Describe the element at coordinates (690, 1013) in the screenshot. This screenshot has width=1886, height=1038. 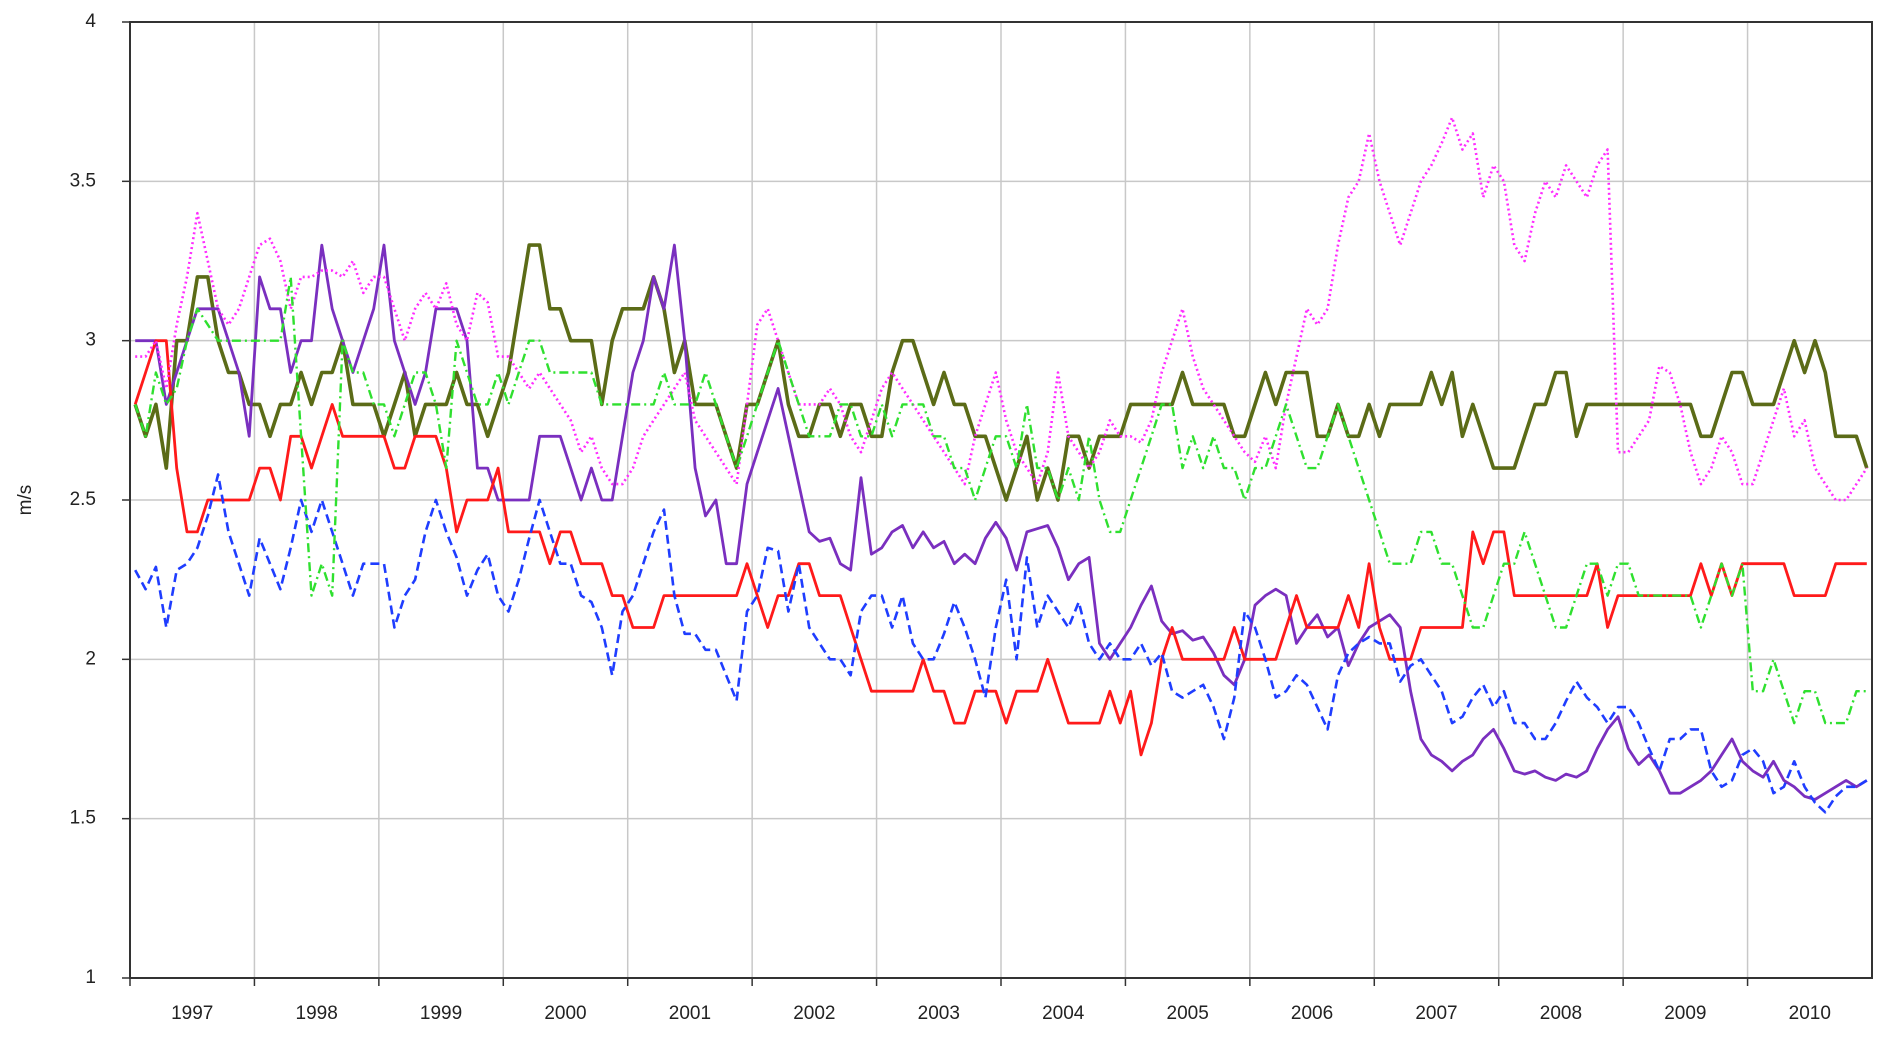
I see `x-tick-label: 2001` at that location.